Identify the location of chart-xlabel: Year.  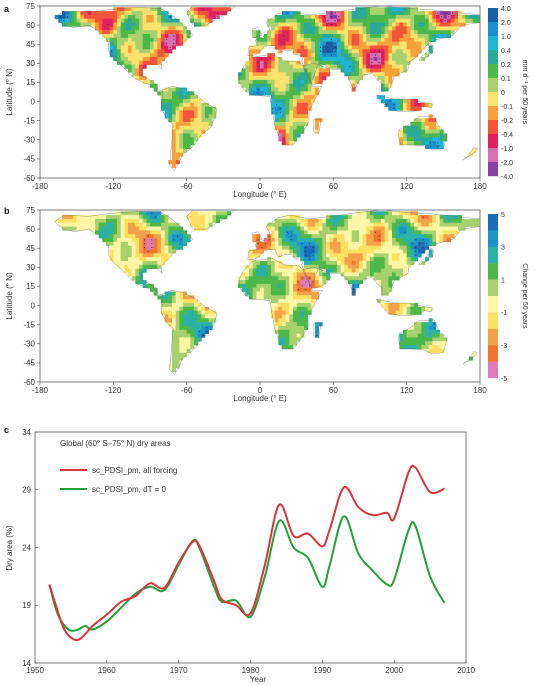
(258, 679).